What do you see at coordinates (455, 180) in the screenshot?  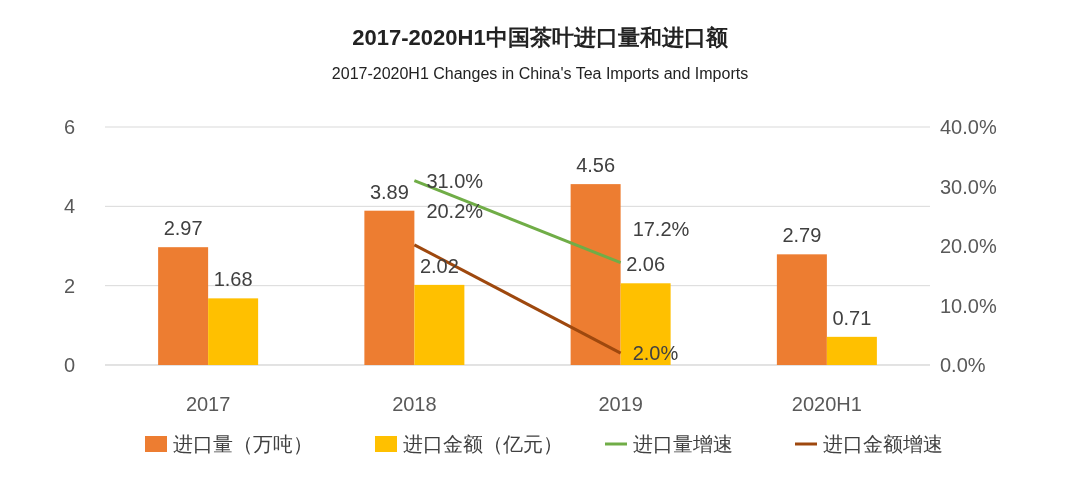 I see `data-label: 31.0%` at bounding box center [455, 180].